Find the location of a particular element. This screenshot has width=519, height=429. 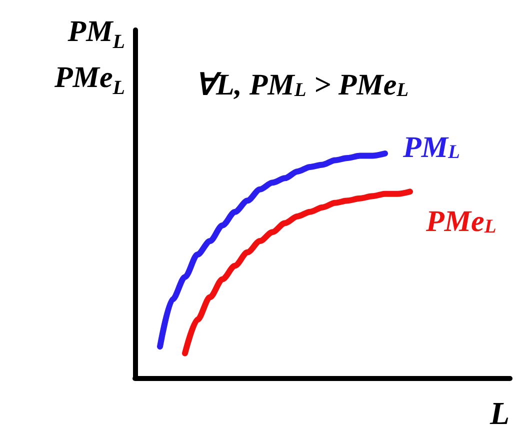

text: ∀L, PML > PMeL is located at coordinates (302, 85).